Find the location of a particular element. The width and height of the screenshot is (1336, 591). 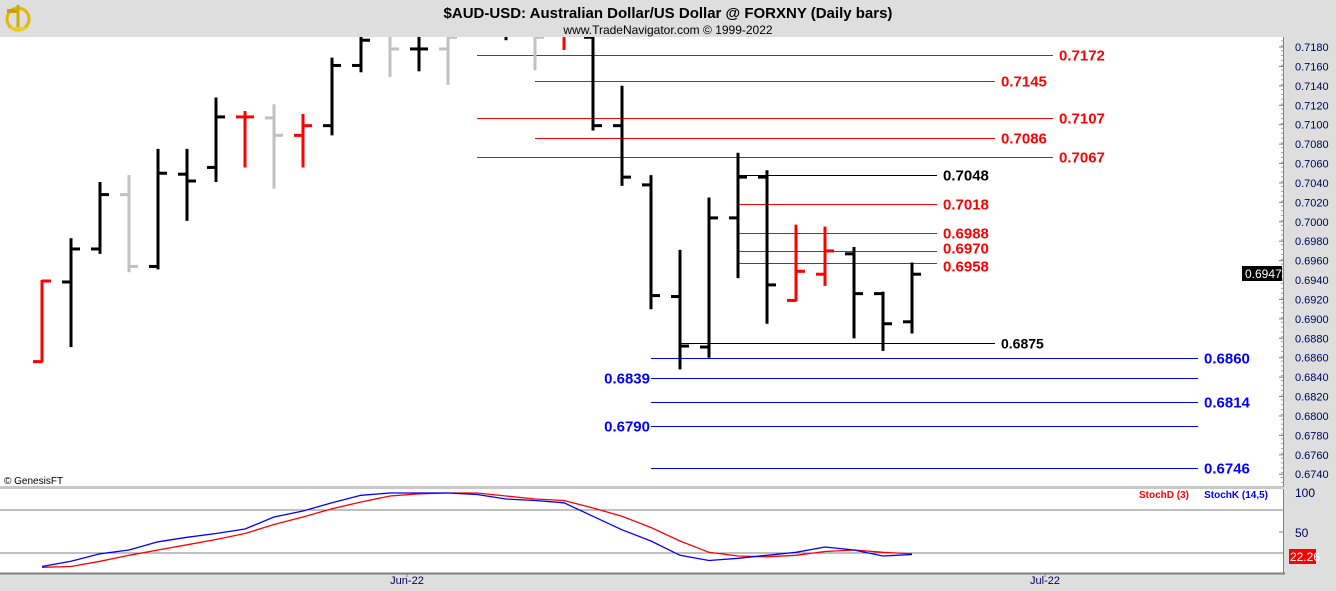

level-label: 0.7018 is located at coordinates (966, 205).